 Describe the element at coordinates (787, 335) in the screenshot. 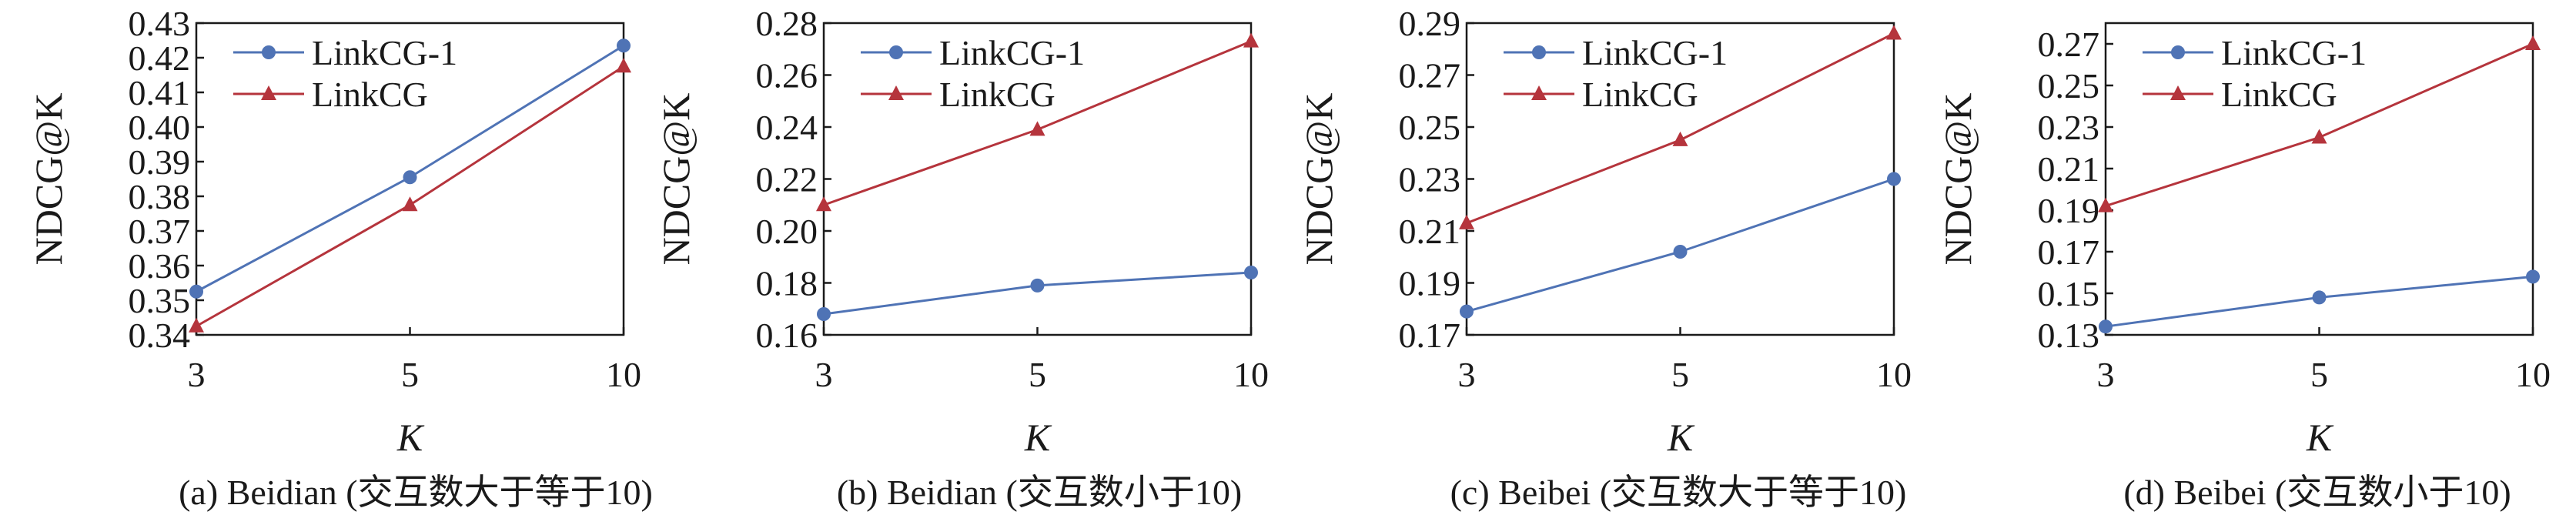

I see `y-tick-label: 0.16` at that location.